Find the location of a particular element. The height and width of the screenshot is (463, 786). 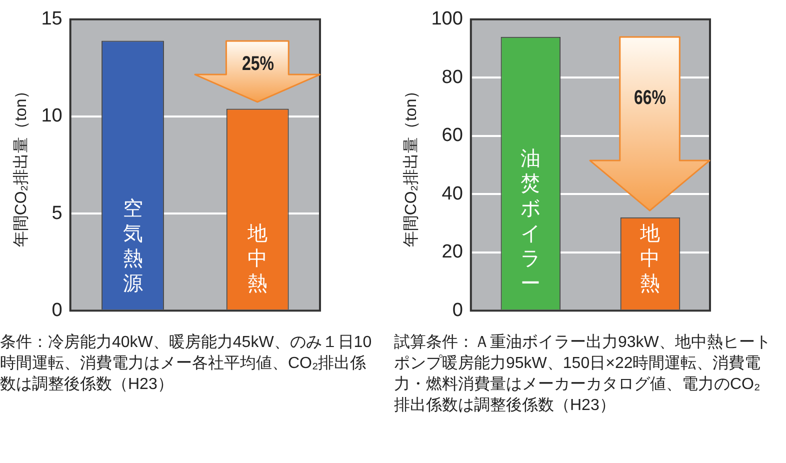

y-tick-label: 80 is located at coordinates (452, 77).